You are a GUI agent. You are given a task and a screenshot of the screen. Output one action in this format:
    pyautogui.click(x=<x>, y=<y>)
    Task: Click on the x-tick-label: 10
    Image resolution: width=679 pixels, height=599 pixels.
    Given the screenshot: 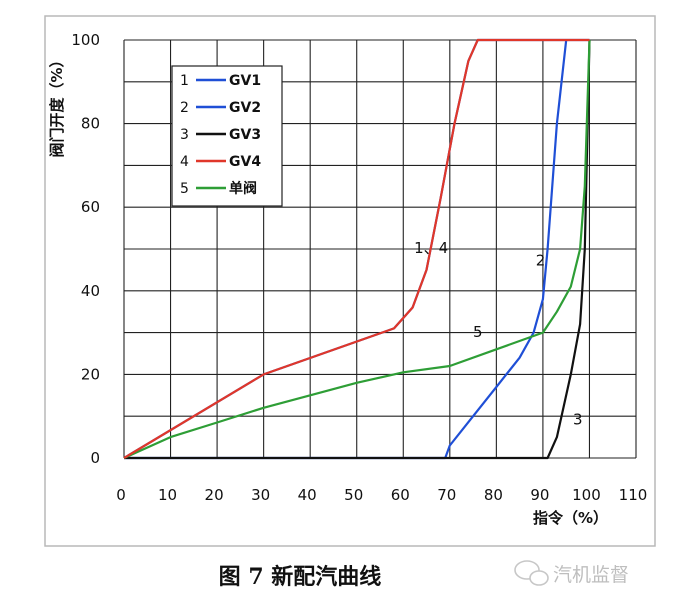 What is the action you would take?
    pyautogui.click(x=167, y=495)
    